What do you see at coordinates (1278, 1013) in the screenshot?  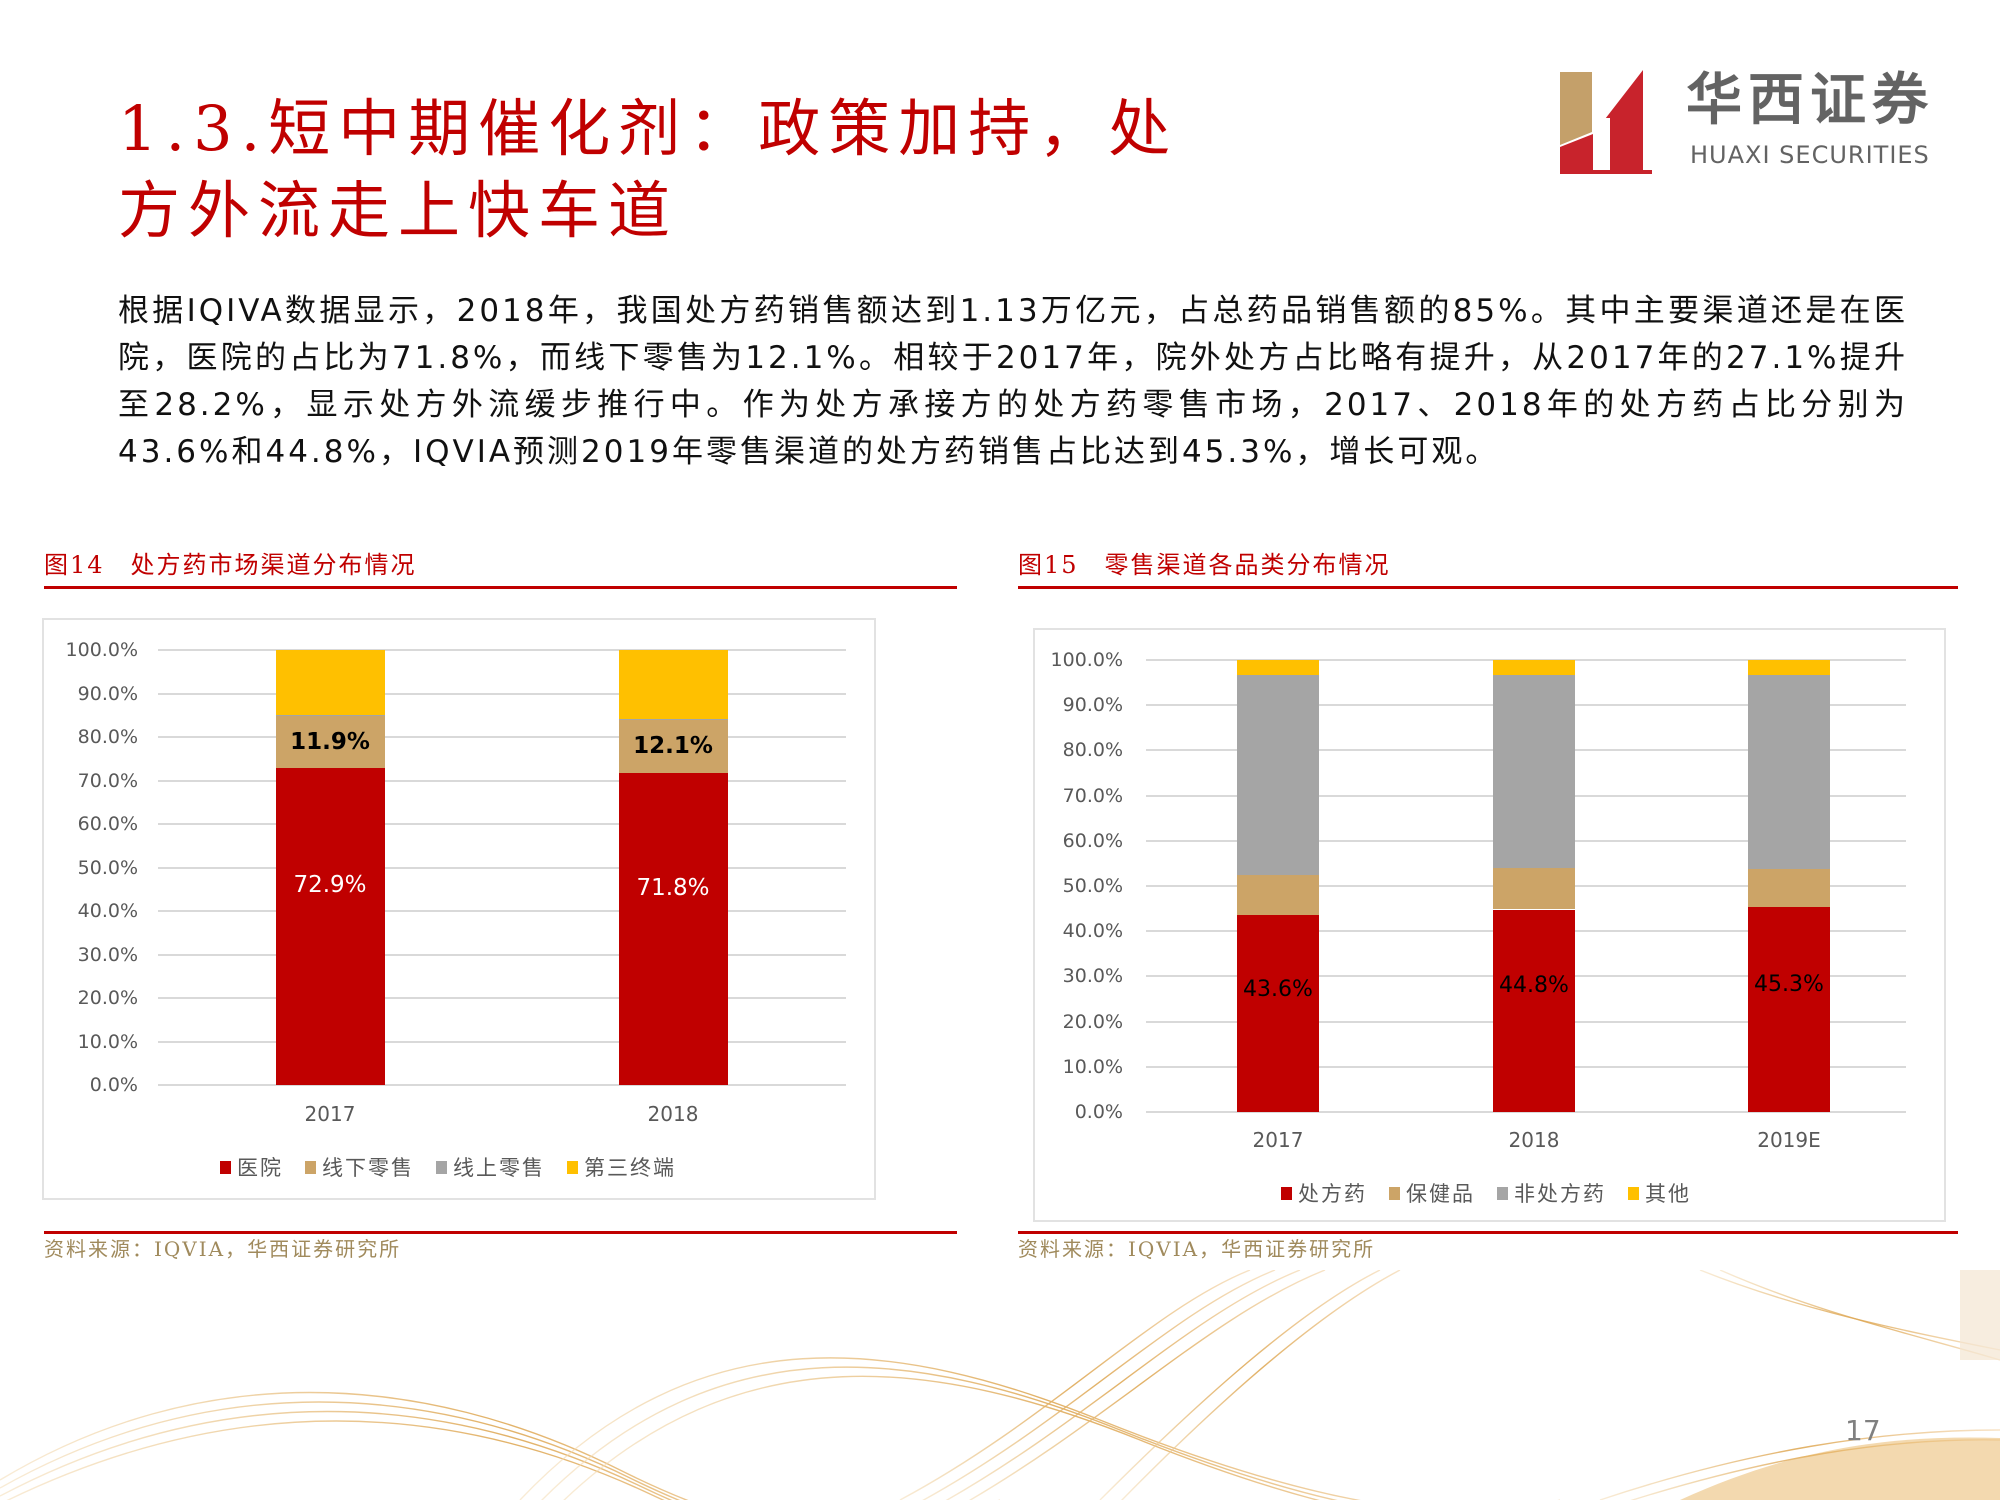 I see `chart15-bar-2017-处方药: 43.6%` at bounding box center [1278, 1013].